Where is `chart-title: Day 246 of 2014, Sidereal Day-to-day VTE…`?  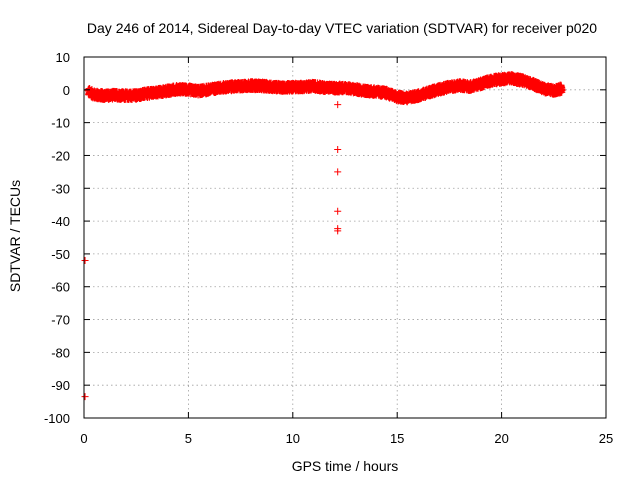 chart-title: Day 246 of 2014, Sidereal Day-to-day VTE… is located at coordinates (342, 28).